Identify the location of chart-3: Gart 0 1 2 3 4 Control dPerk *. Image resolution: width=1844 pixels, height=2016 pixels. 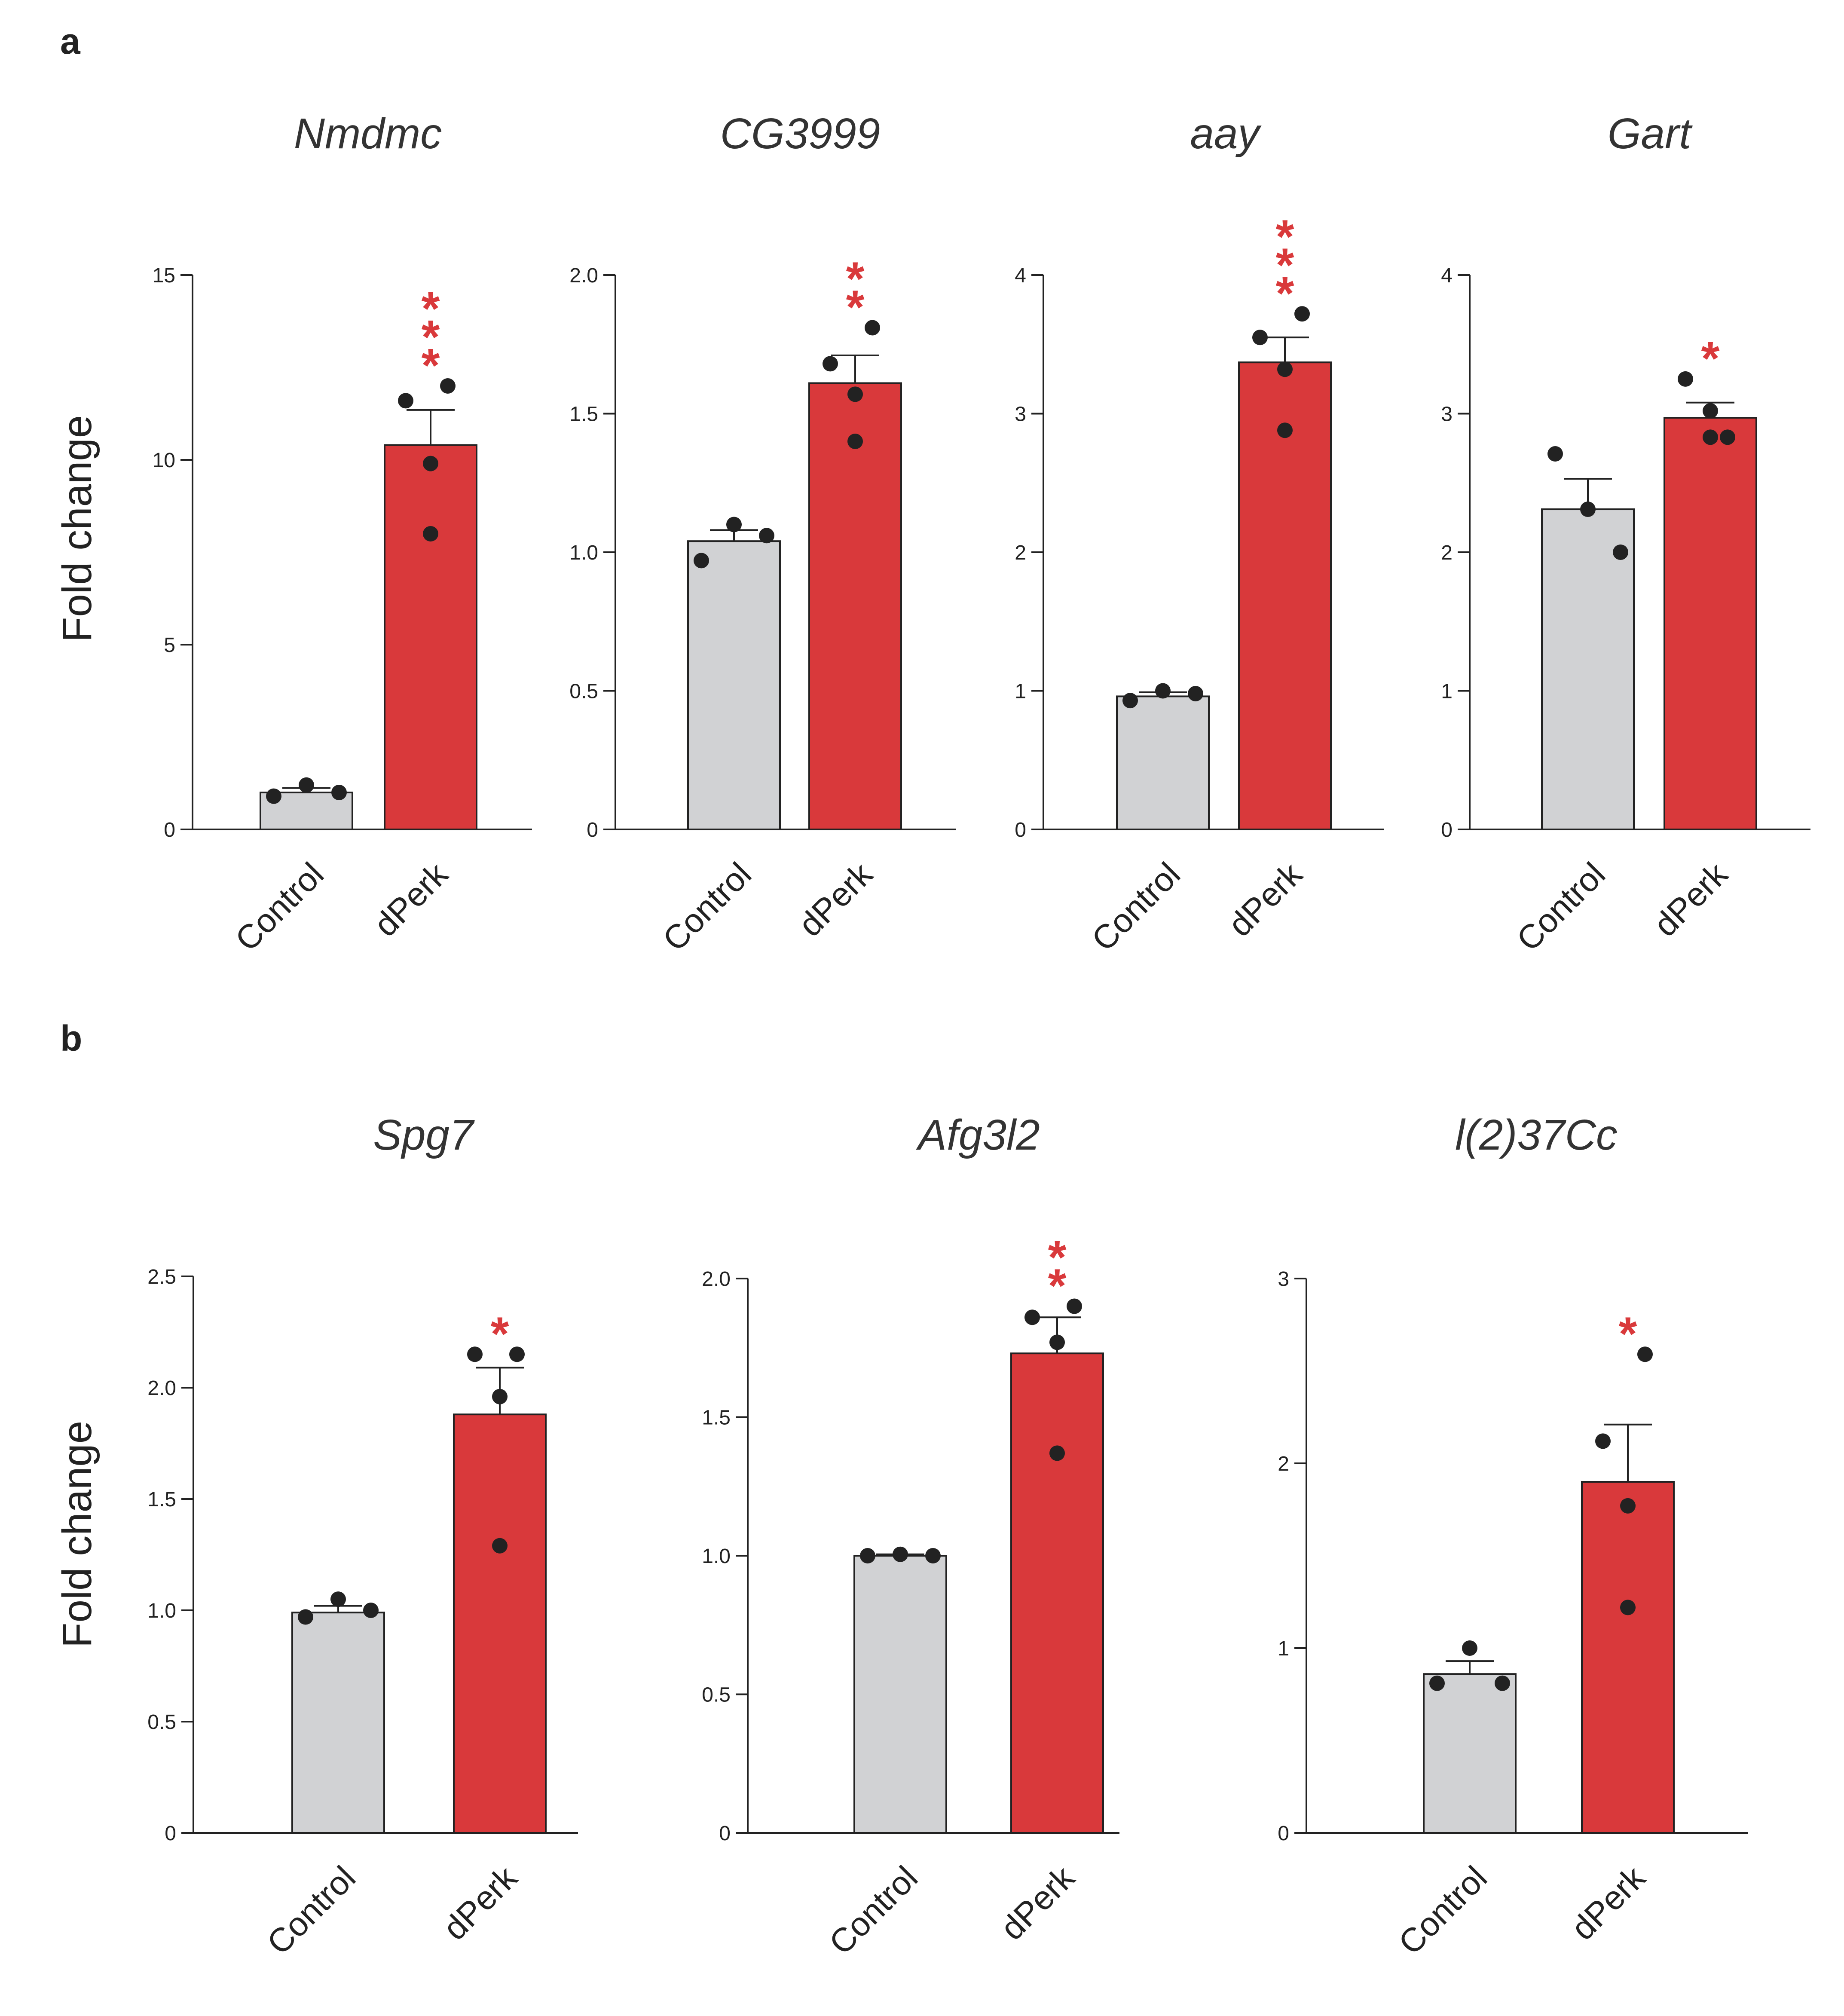
(1625, 534).